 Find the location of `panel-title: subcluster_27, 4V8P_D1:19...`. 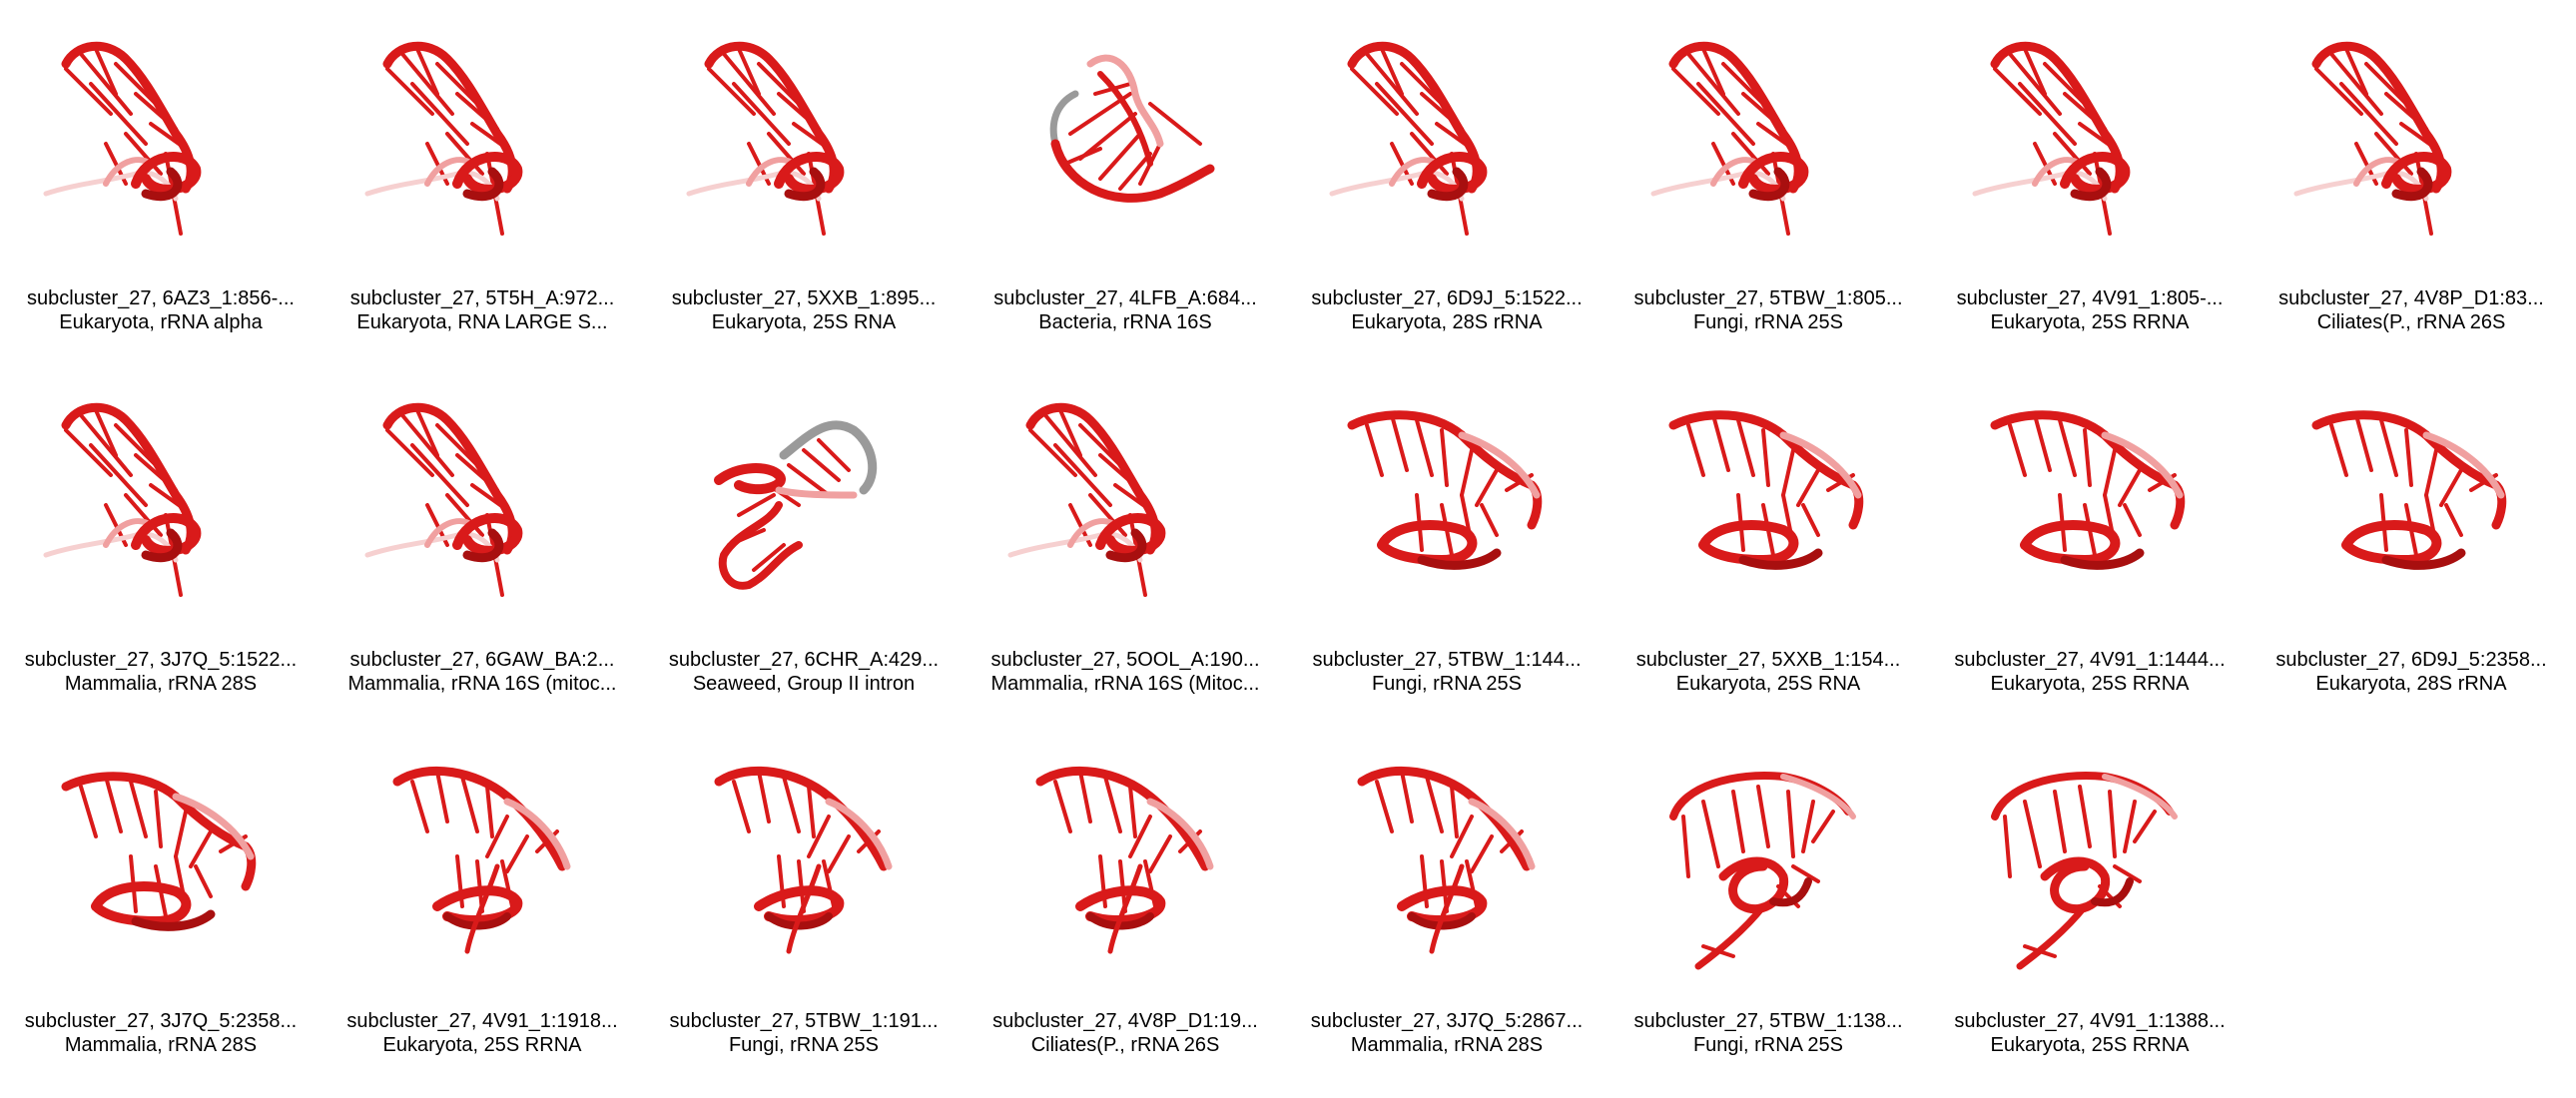

panel-title: subcluster_27, 4V8P_D1:19... is located at coordinates (1125, 1021).